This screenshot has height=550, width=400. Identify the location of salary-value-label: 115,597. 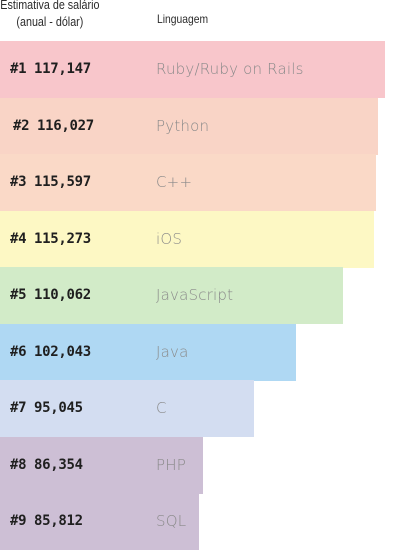
(62, 182).